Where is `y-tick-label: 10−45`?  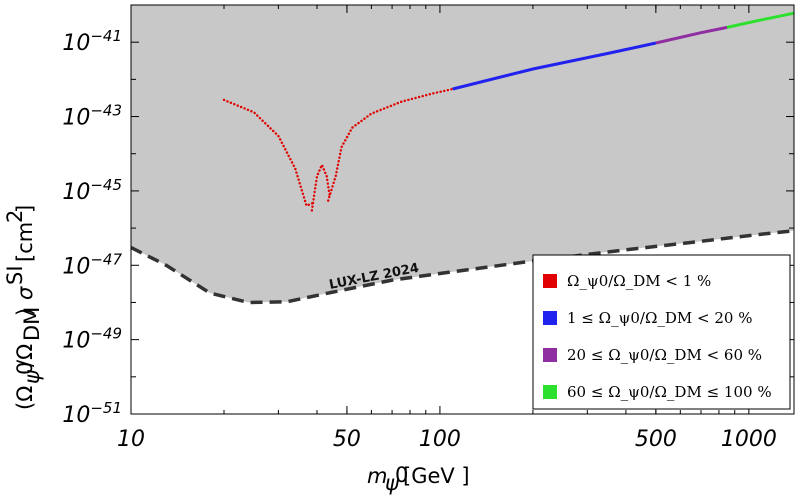 y-tick-label: 10−45 is located at coordinates (92, 190).